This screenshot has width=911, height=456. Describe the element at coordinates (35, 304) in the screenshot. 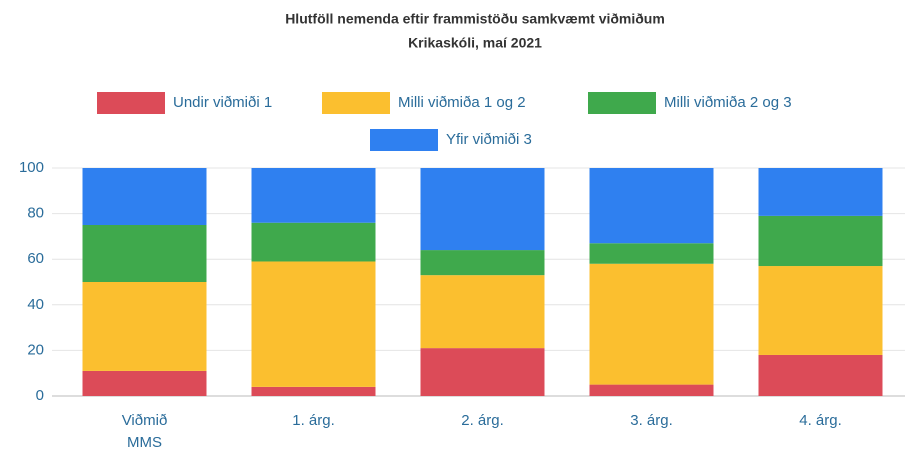

I see `y-tick-label: 40` at that location.